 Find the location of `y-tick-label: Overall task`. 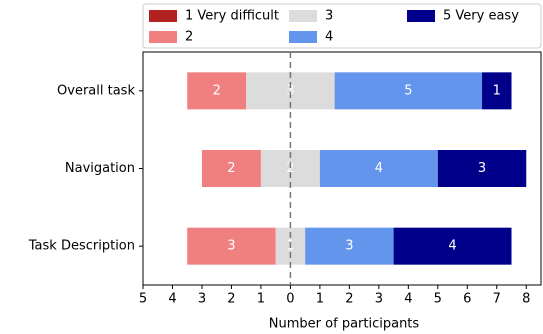

y-tick-label: Overall task is located at coordinates (96, 90).